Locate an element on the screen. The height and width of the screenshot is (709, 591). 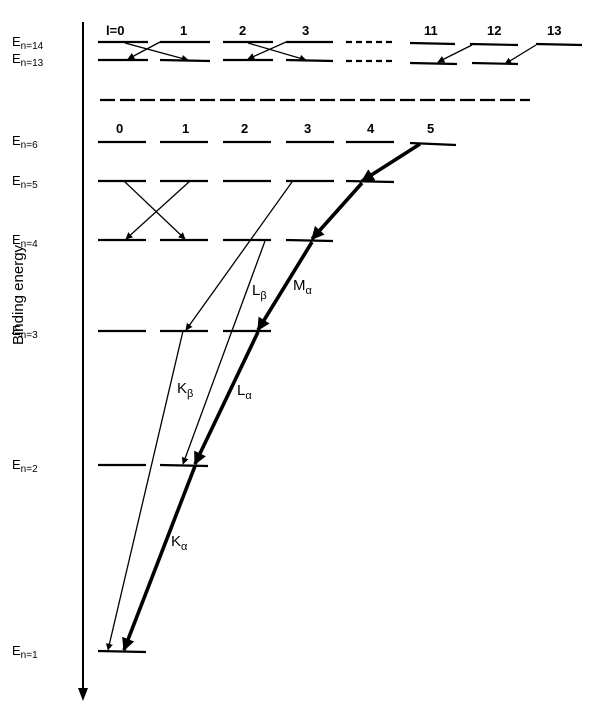
l-label-mid: 1 is located at coordinates (185, 128).